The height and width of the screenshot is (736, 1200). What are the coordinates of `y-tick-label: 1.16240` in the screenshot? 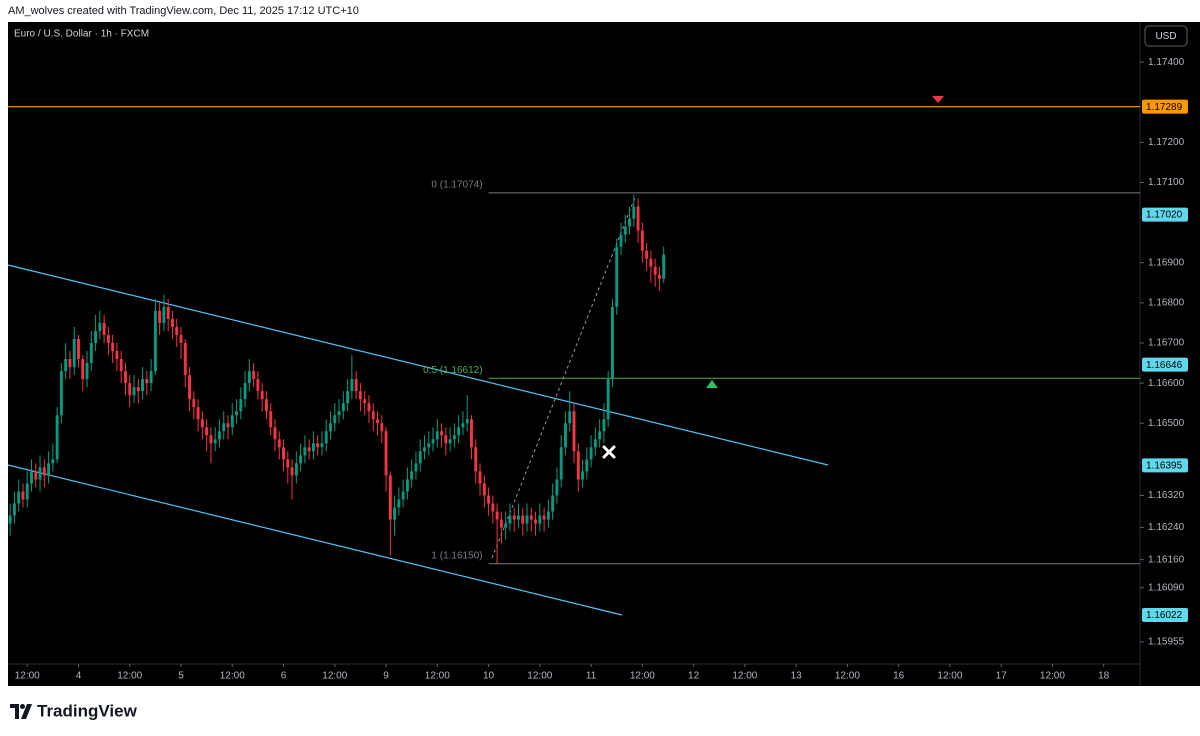 It's located at (1166, 527).